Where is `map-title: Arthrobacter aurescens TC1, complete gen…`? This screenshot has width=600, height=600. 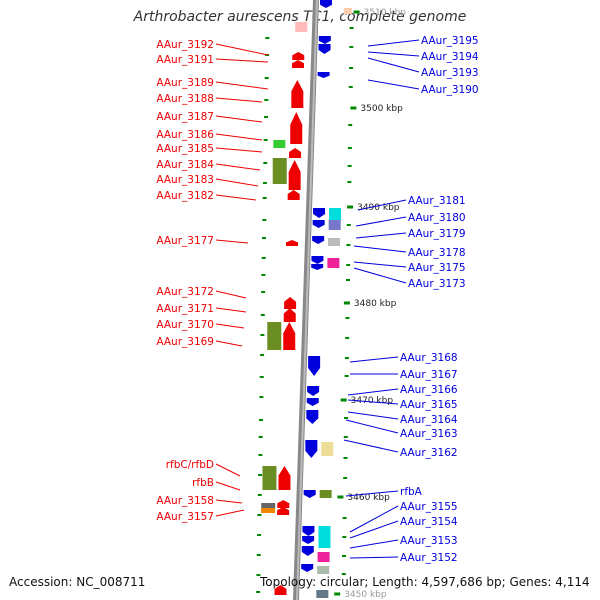 map-title: Arthrobacter aurescens TC1, complete gen… is located at coordinates (300, 17).